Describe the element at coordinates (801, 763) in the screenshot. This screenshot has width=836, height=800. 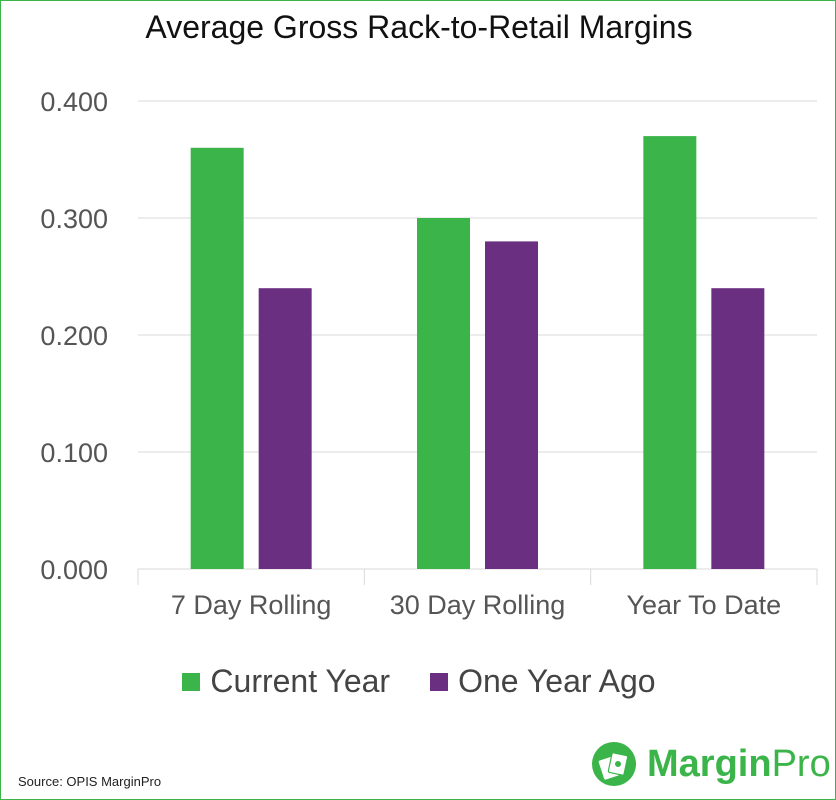
I see `brand-name-regular: Pro` at that location.